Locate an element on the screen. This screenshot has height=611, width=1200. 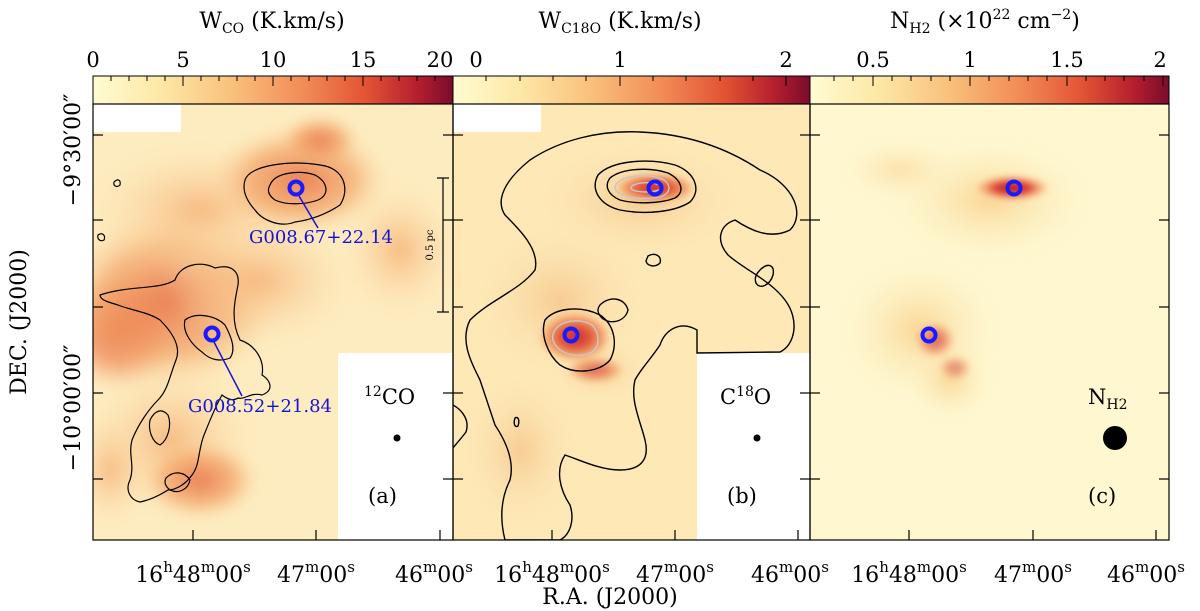
x-axis-label: R.A. (J2000) is located at coordinates (609, 597).